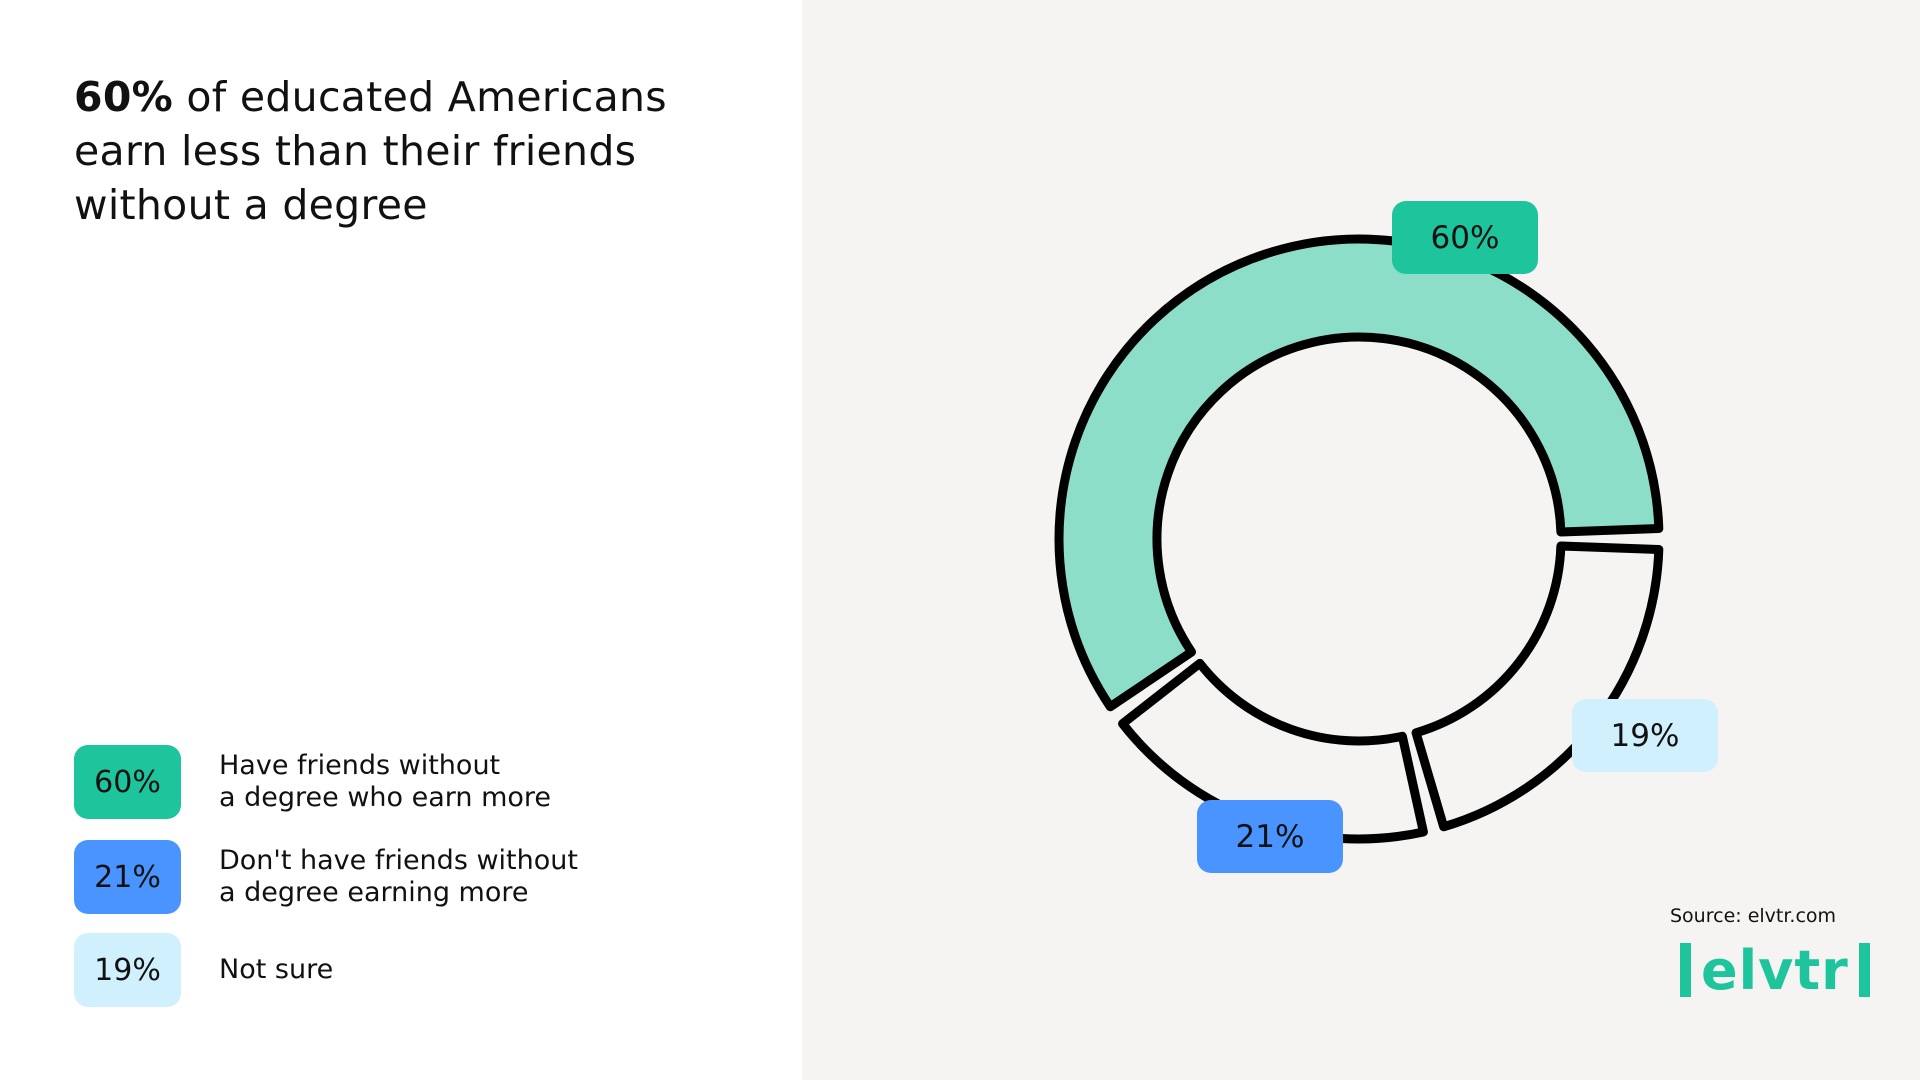  What do you see at coordinates (124, 97) in the screenshot?
I see `title-highlight: 60%` at bounding box center [124, 97].